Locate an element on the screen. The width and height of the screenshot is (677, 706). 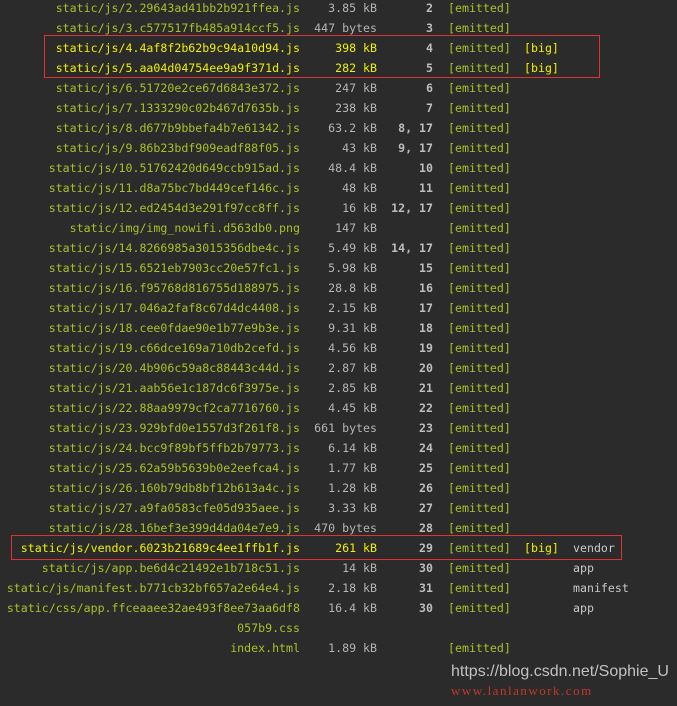
asset-size: 261 kB is located at coordinates (356, 548).